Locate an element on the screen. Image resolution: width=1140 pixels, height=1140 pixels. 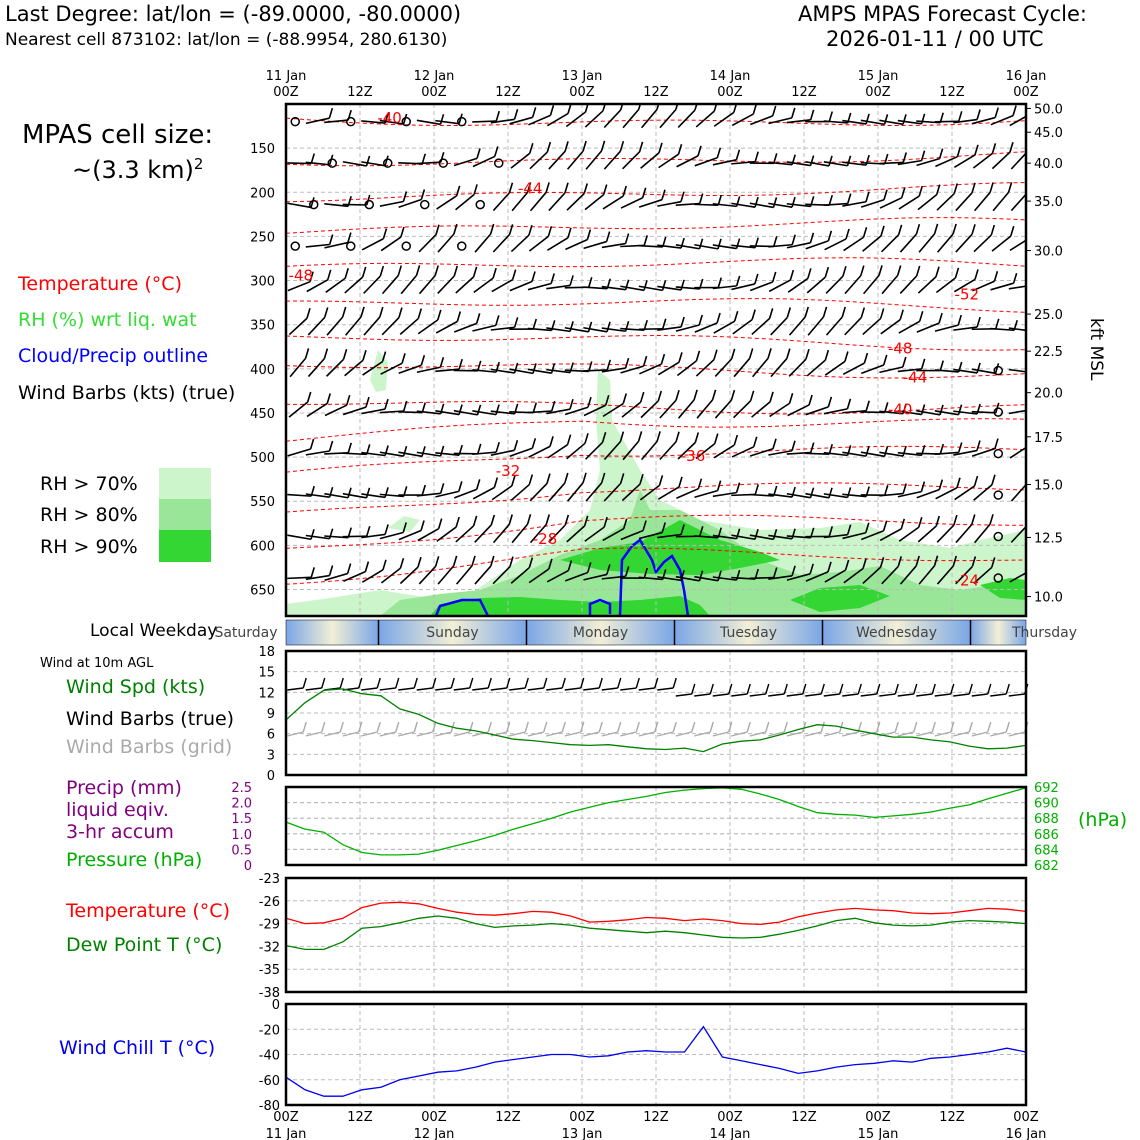
rh70-label: RH > 70% is located at coordinates (89, 484).